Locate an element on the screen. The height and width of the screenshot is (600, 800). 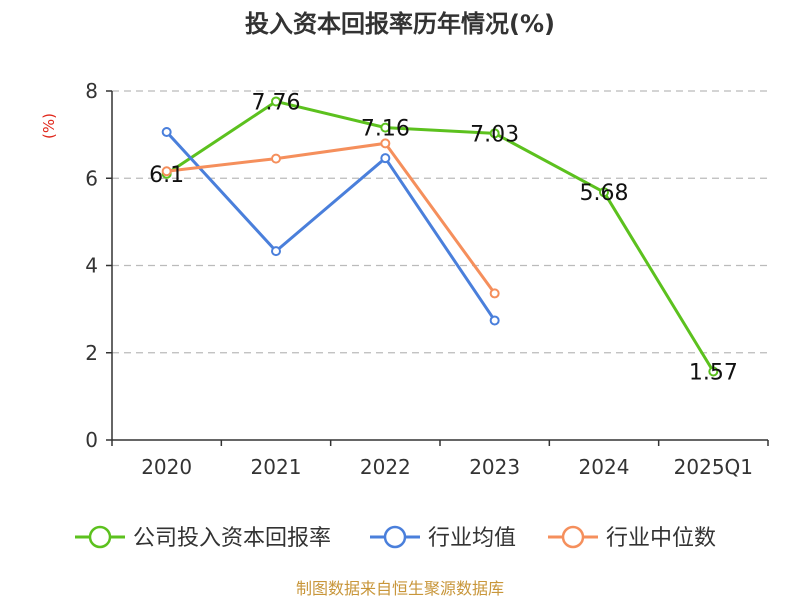
x-tick-label: 2024 is located at coordinates (604, 467).